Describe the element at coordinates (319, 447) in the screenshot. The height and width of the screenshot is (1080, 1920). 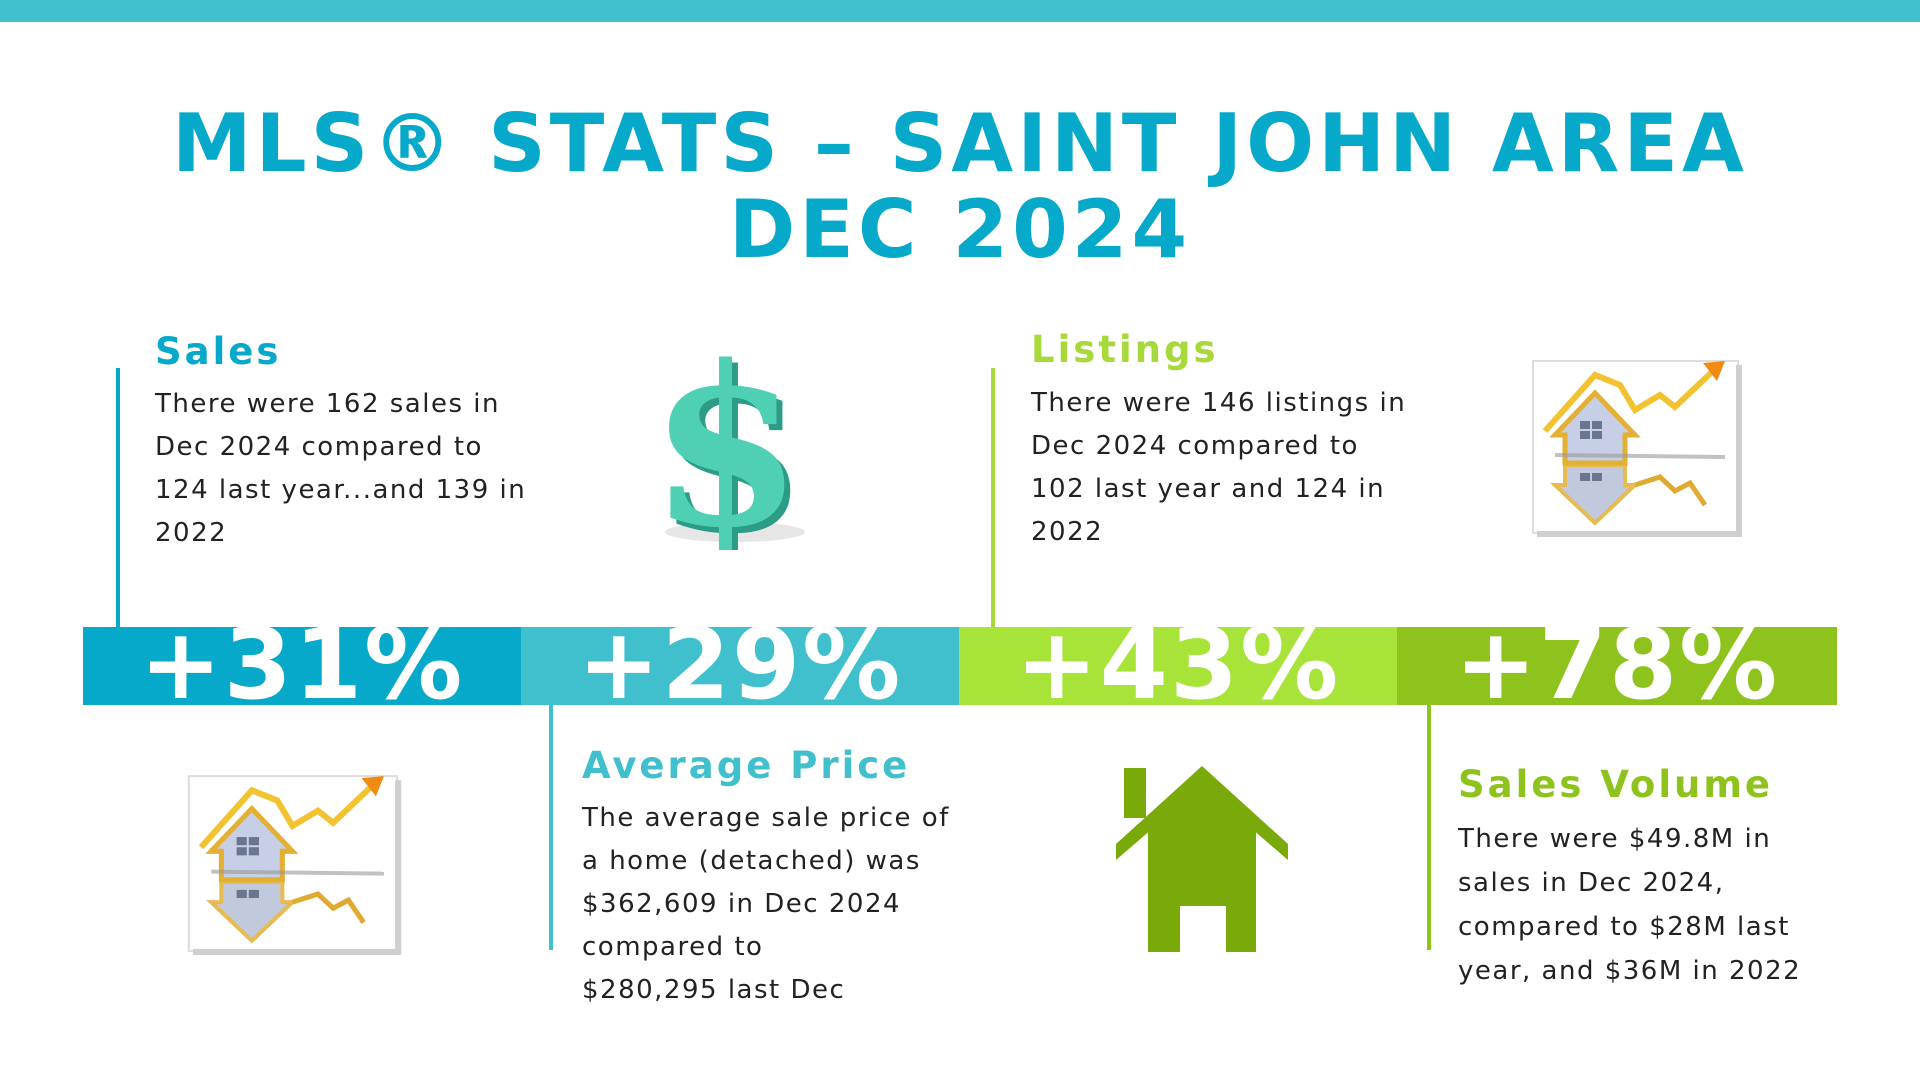
I see `sales-line: Dec 2024 compared to` at that location.